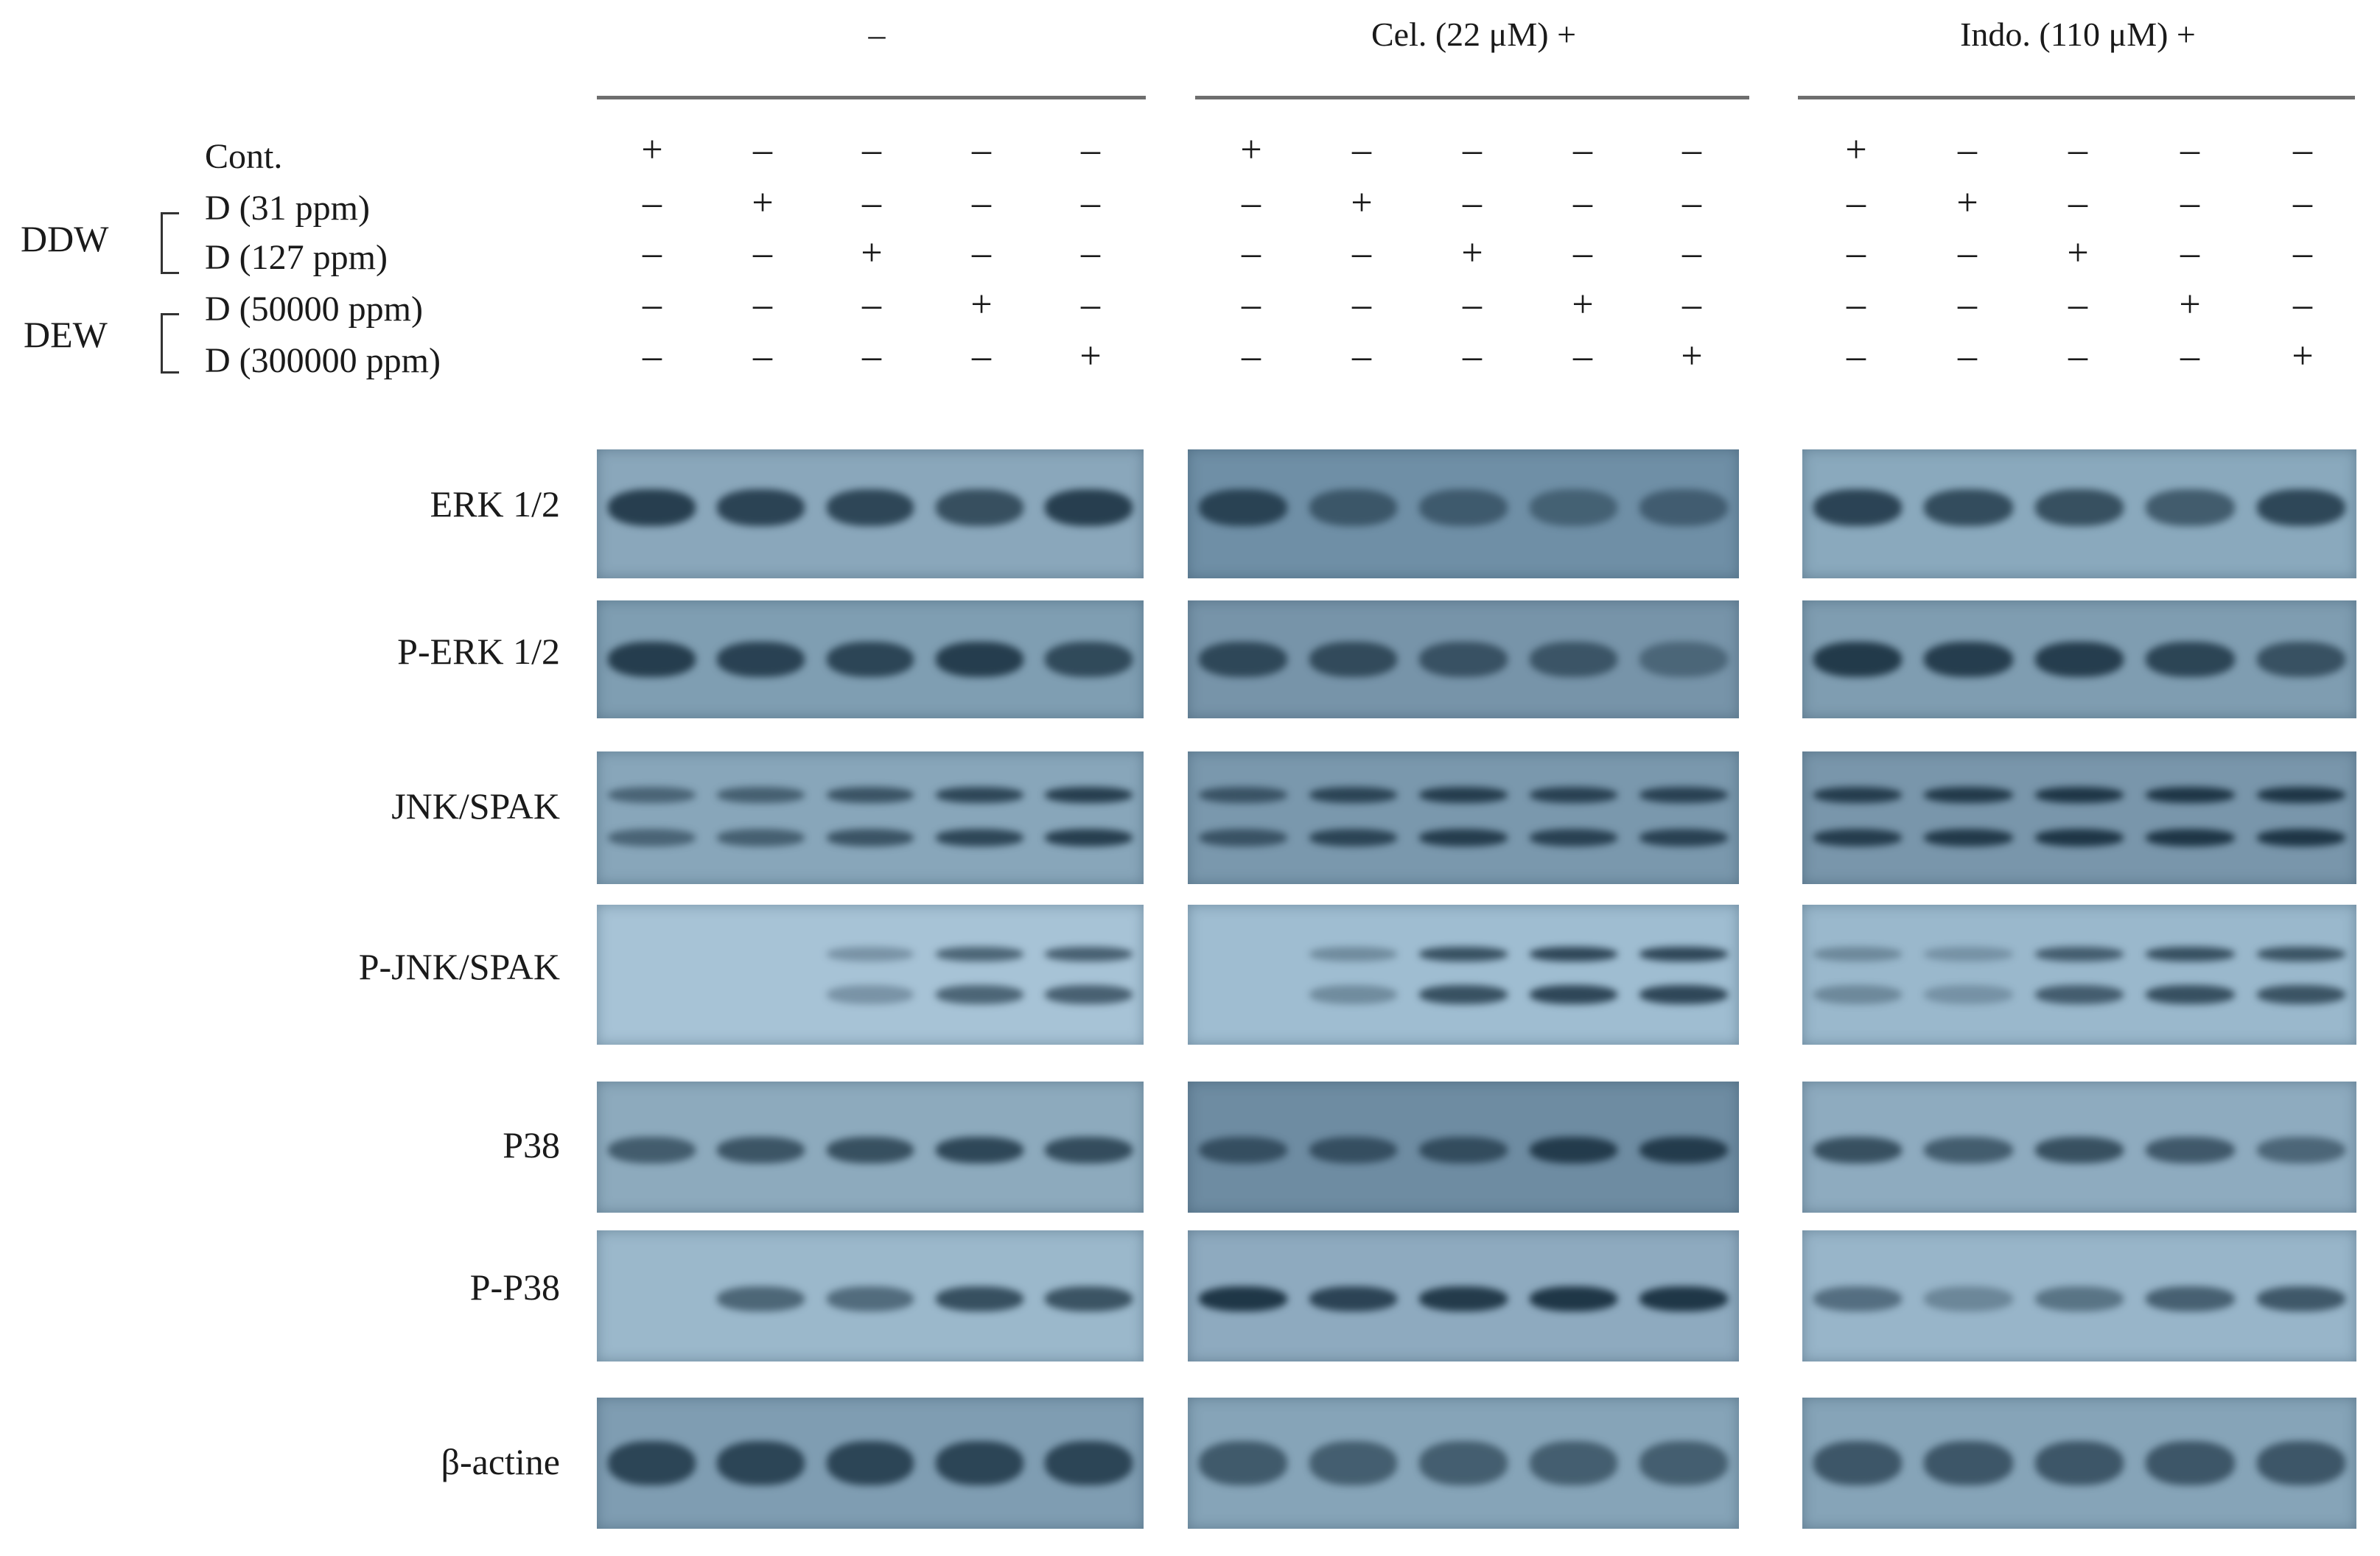  Describe the element at coordinates (514, 1287) in the screenshot. I see `blot-label-pp38: P-P38` at that location.